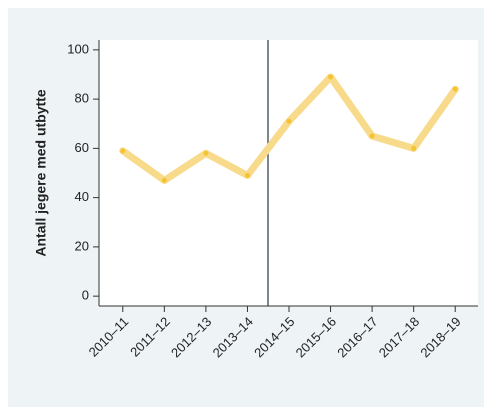  I want to click on y-axis-label: Antall jegere med utbytte, so click(41, 172).